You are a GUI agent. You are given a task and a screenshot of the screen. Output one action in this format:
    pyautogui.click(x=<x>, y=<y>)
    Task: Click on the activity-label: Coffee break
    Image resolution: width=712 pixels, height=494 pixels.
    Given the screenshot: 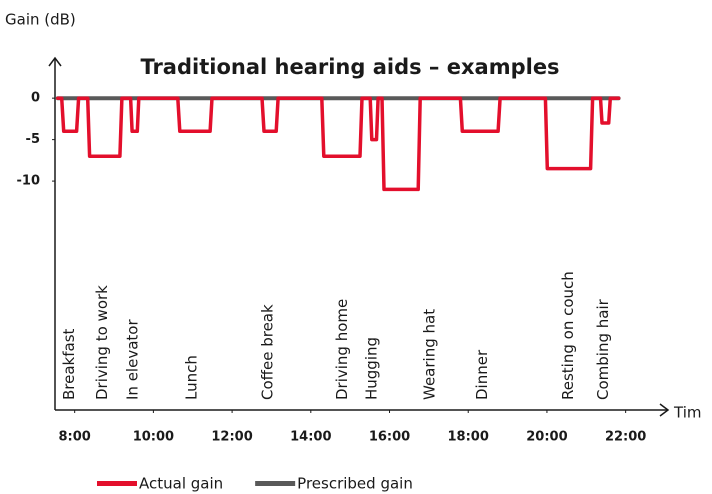 What is the action you would take?
    pyautogui.click(x=267, y=352)
    